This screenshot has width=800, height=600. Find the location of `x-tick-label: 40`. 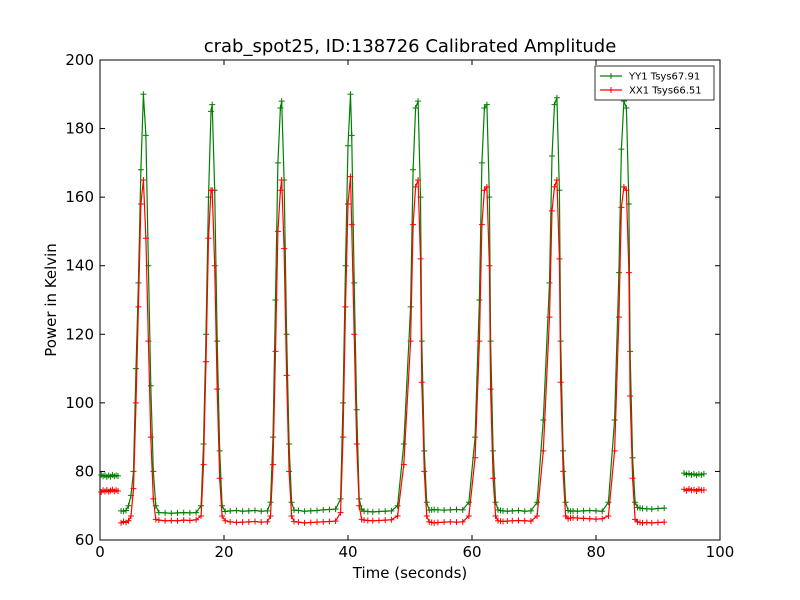

x-tick-label: 40 is located at coordinates (347, 552).